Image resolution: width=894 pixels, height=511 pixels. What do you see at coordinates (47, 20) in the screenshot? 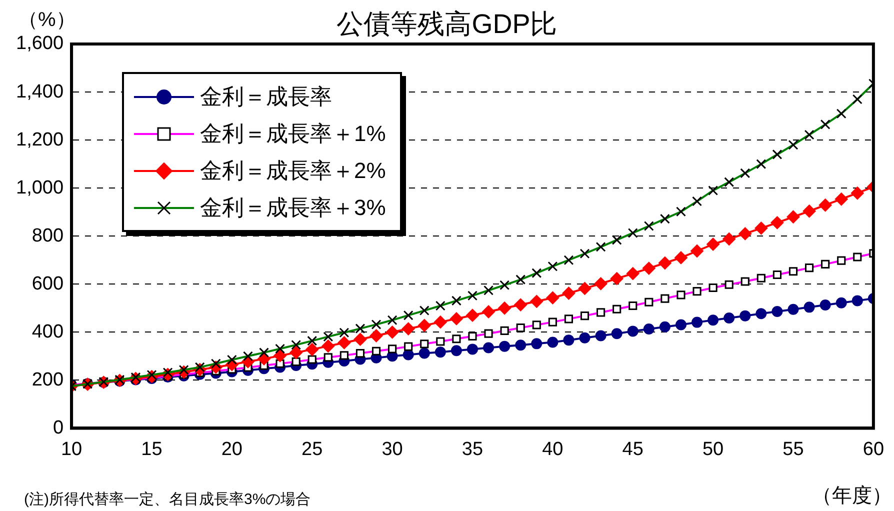
I see `y-axis-title: （%）` at bounding box center [47, 20].